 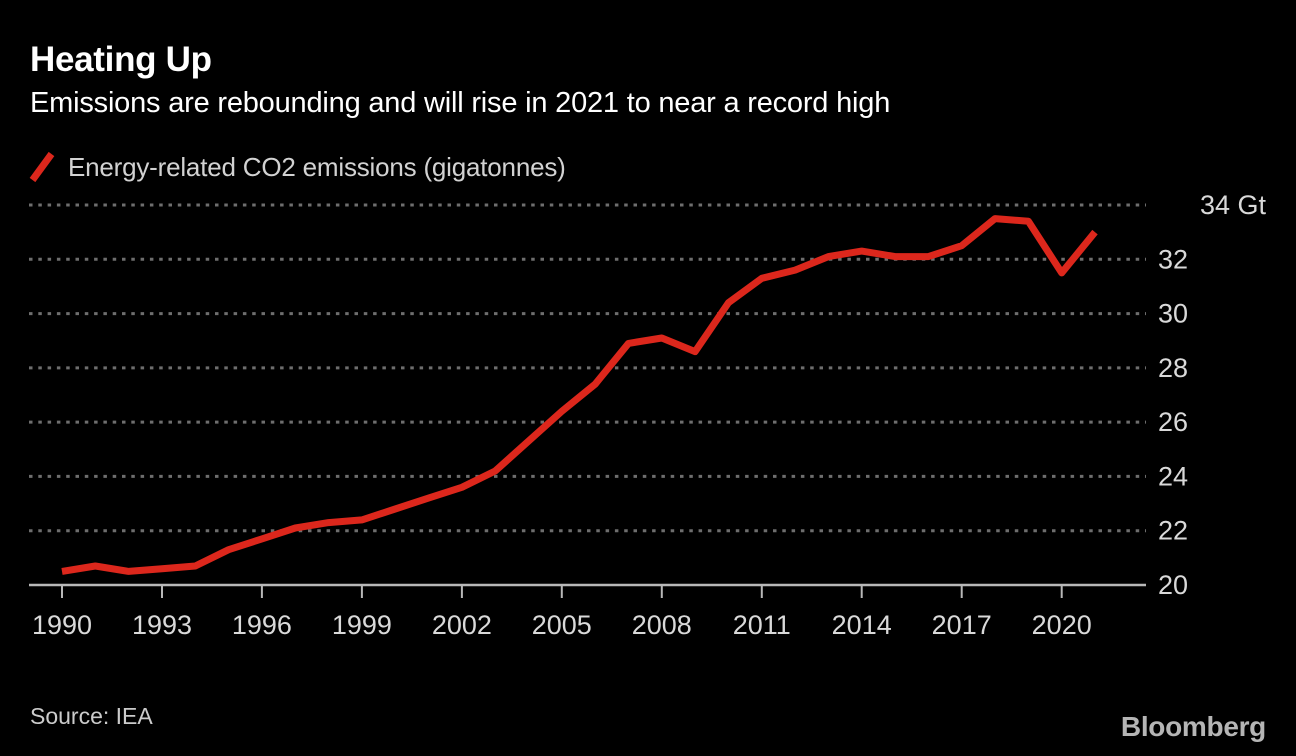 I want to click on y-axis-label-34: 34 Gt, so click(x=1233, y=205).